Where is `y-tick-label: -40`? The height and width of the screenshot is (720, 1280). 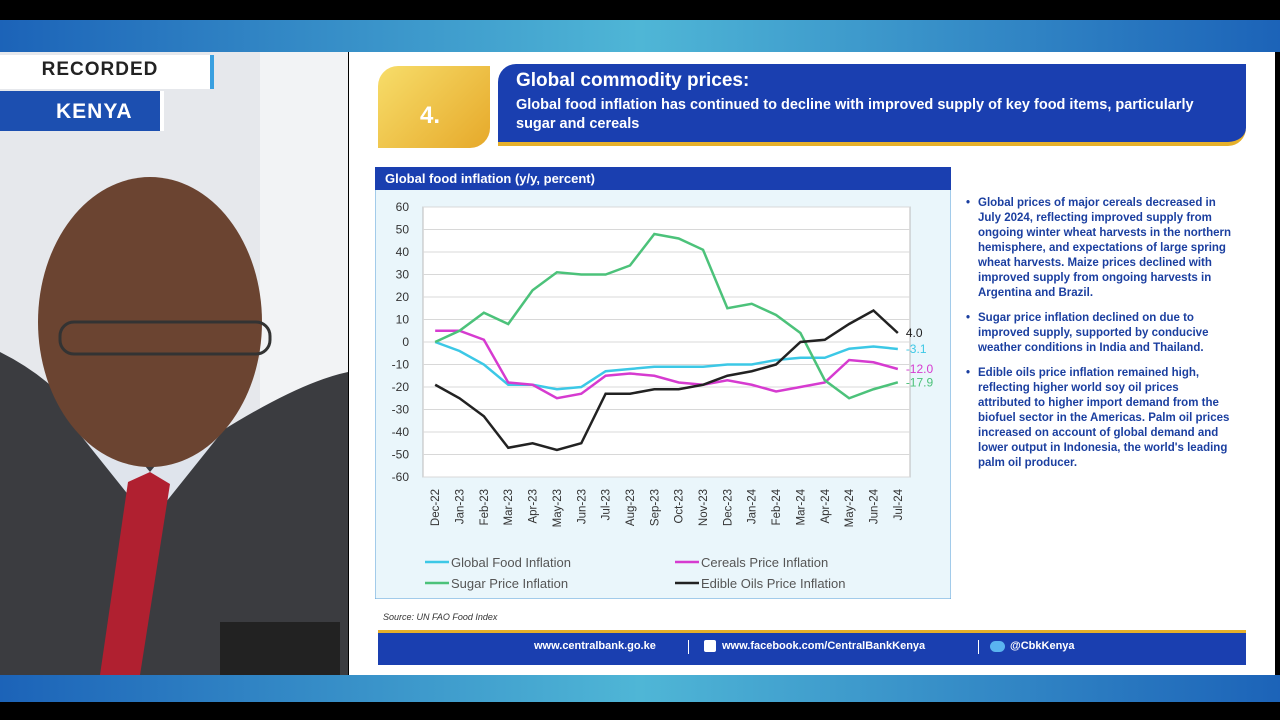 y-tick-label: -40 is located at coordinates (401, 432).